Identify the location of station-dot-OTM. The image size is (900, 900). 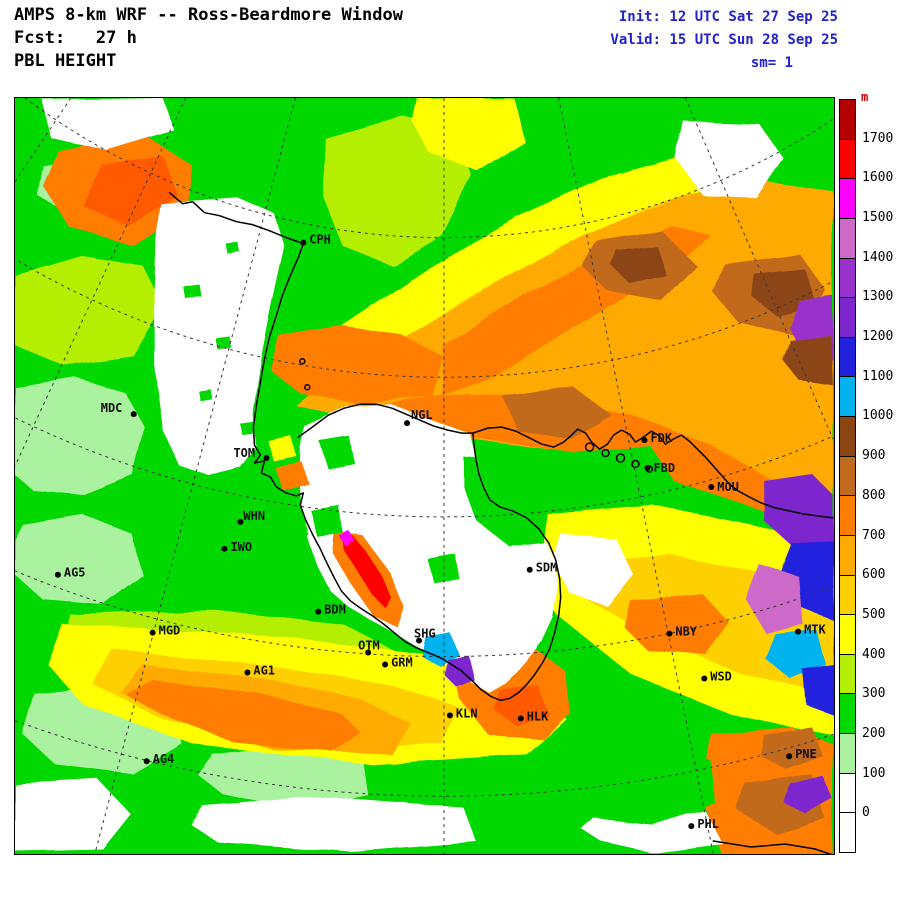
(368, 652).